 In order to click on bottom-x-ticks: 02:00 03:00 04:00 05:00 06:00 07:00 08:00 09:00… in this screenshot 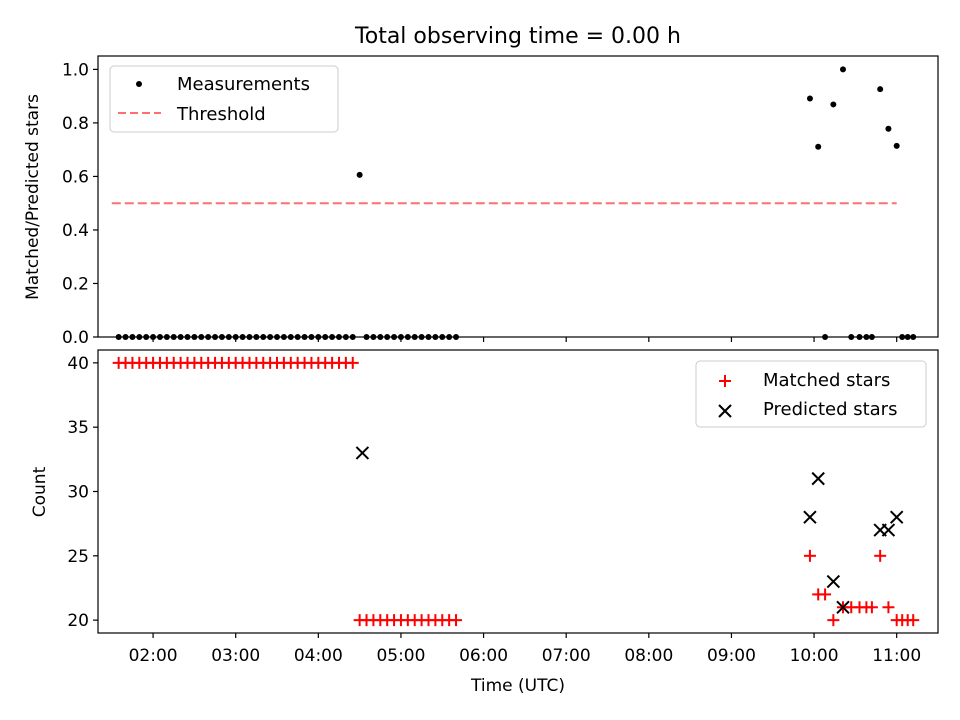, I will do `click(525, 649)`.